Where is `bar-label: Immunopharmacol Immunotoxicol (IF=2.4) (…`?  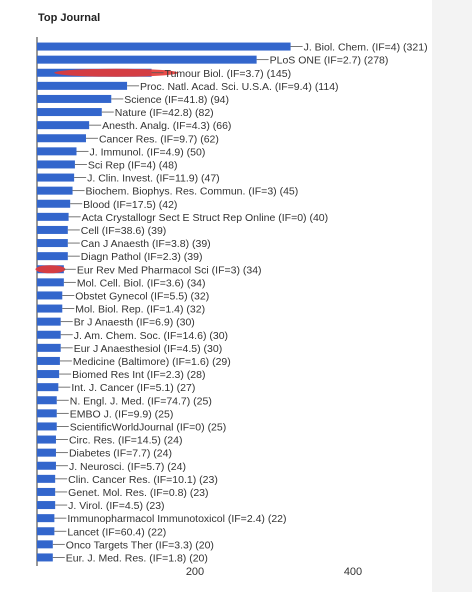 bar-label: Immunopharmacol Immunotoxicol (IF=2.4) (… is located at coordinates (176, 519).